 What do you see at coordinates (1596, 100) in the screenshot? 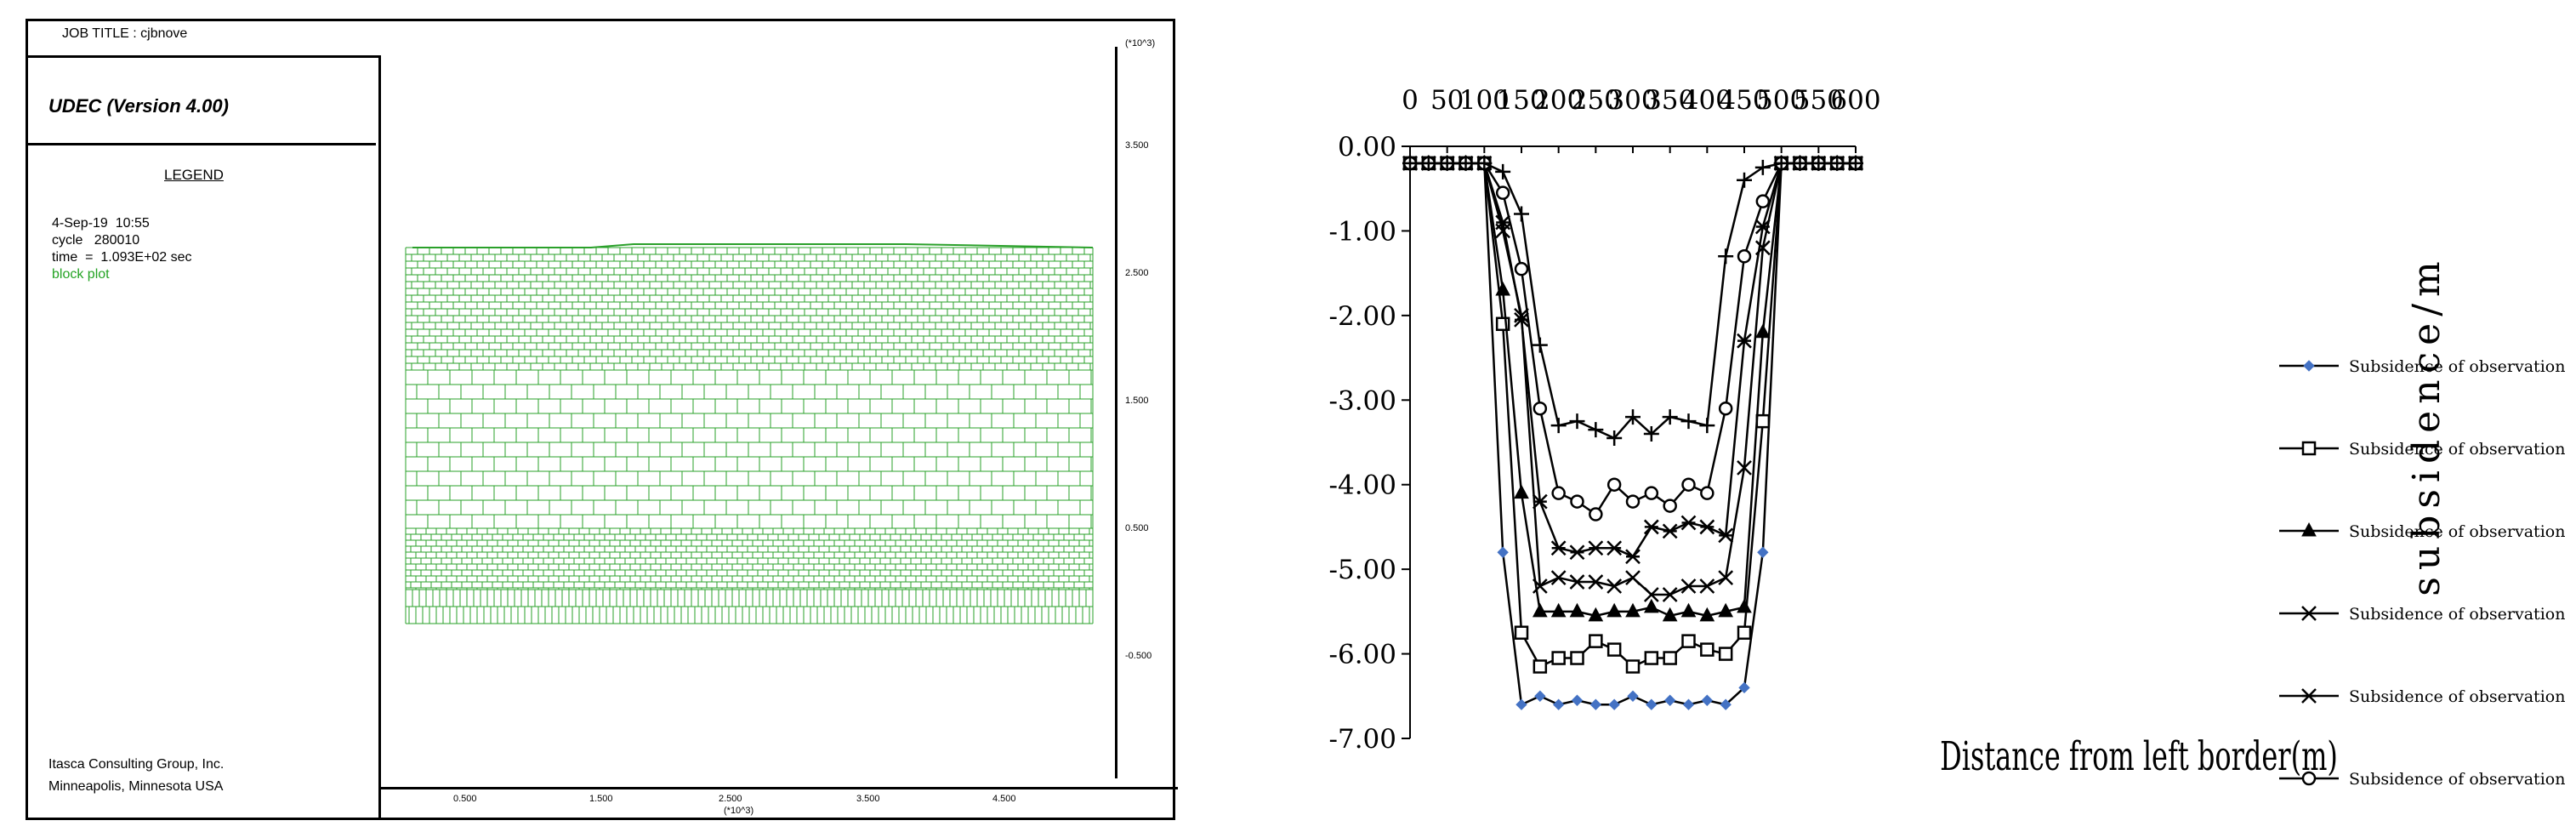
I see `x-tick-label: 250` at bounding box center [1596, 100].